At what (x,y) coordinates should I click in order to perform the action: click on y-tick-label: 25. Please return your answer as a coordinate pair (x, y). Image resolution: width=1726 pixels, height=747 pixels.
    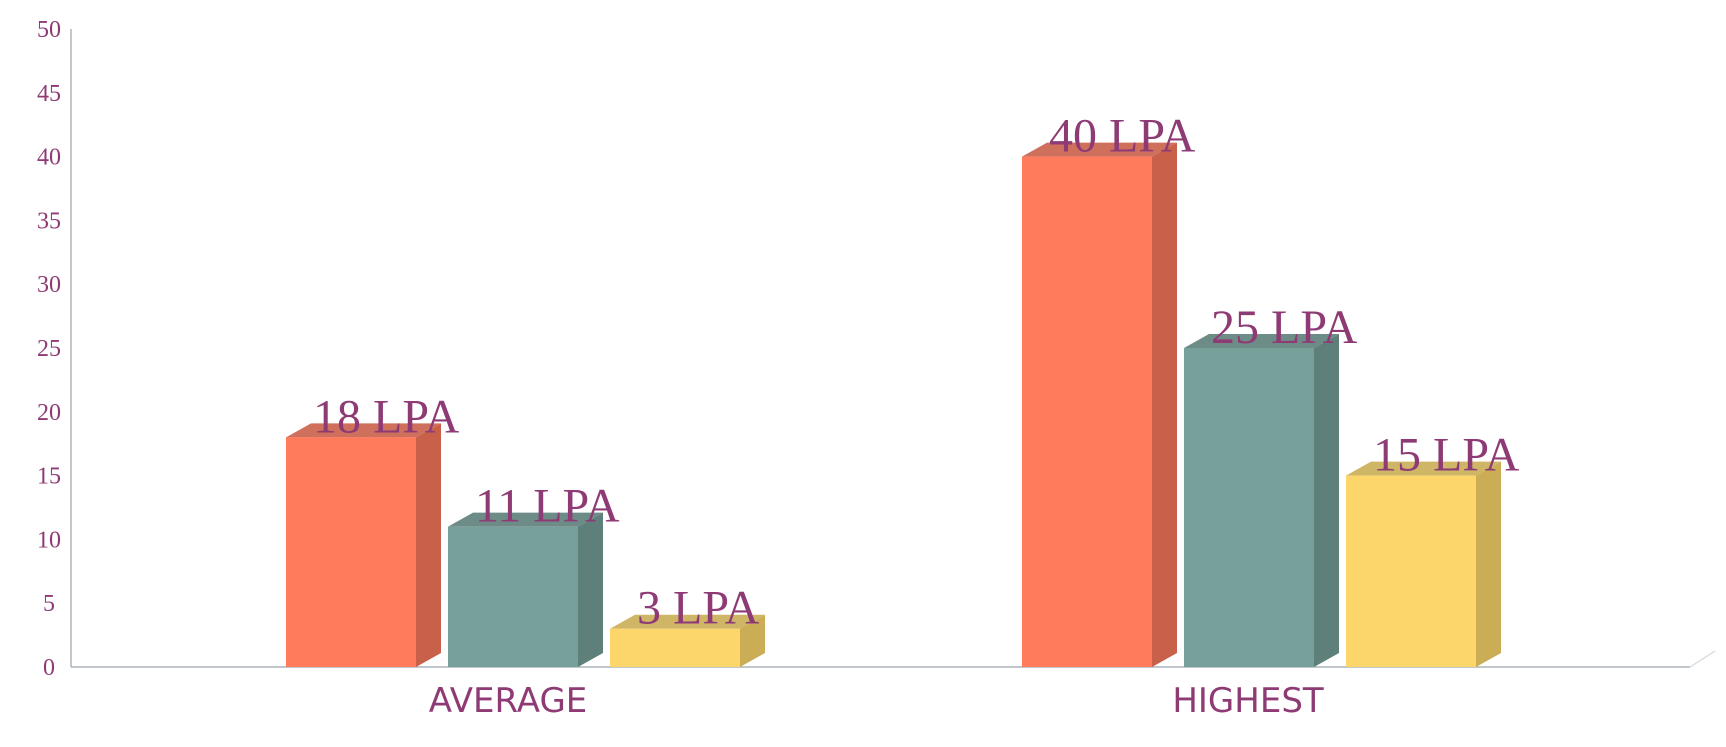
    Looking at the image, I should click on (49, 349).